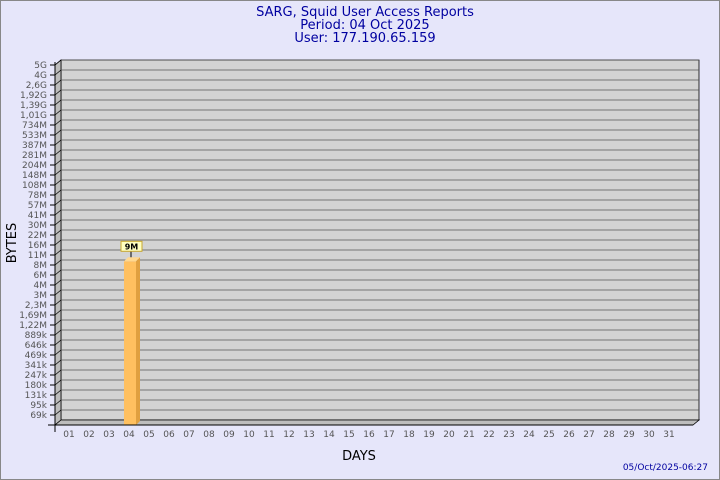 The width and height of the screenshot is (720, 480). What do you see at coordinates (33, 96) in the screenshot?
I see `y-tick-label: 1,92G` at bounding box center [33, 96].